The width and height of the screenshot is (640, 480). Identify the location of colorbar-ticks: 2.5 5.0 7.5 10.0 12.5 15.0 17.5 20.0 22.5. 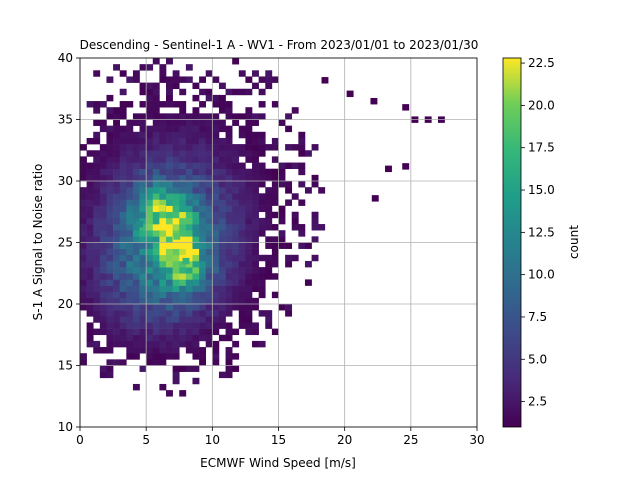
(538, 232).